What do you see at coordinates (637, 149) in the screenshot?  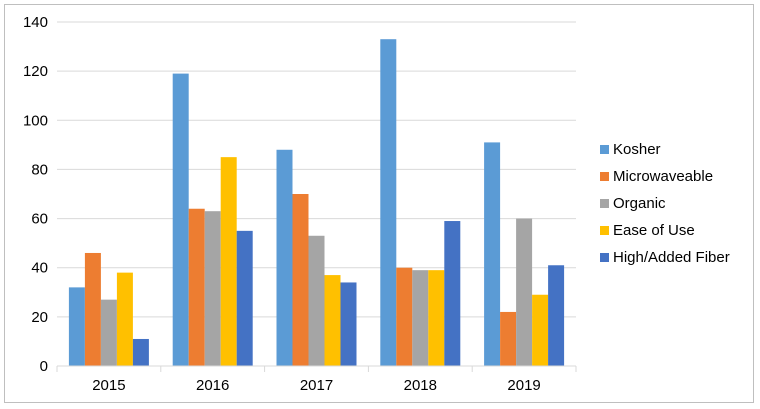 I see `legend-label: Kosher` at bounding box center [637, 149].